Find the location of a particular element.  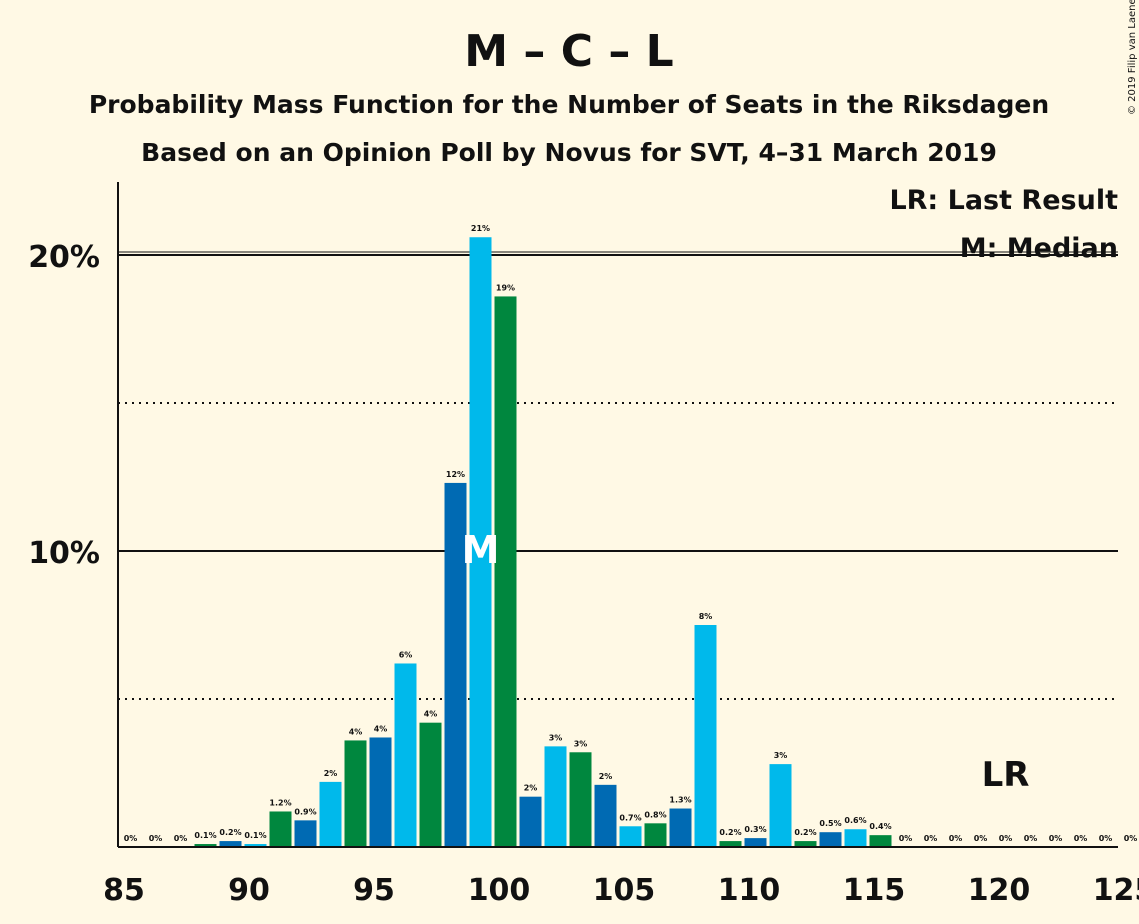

bar-label-seat-119: 0% is located at coordinates (956, 838).